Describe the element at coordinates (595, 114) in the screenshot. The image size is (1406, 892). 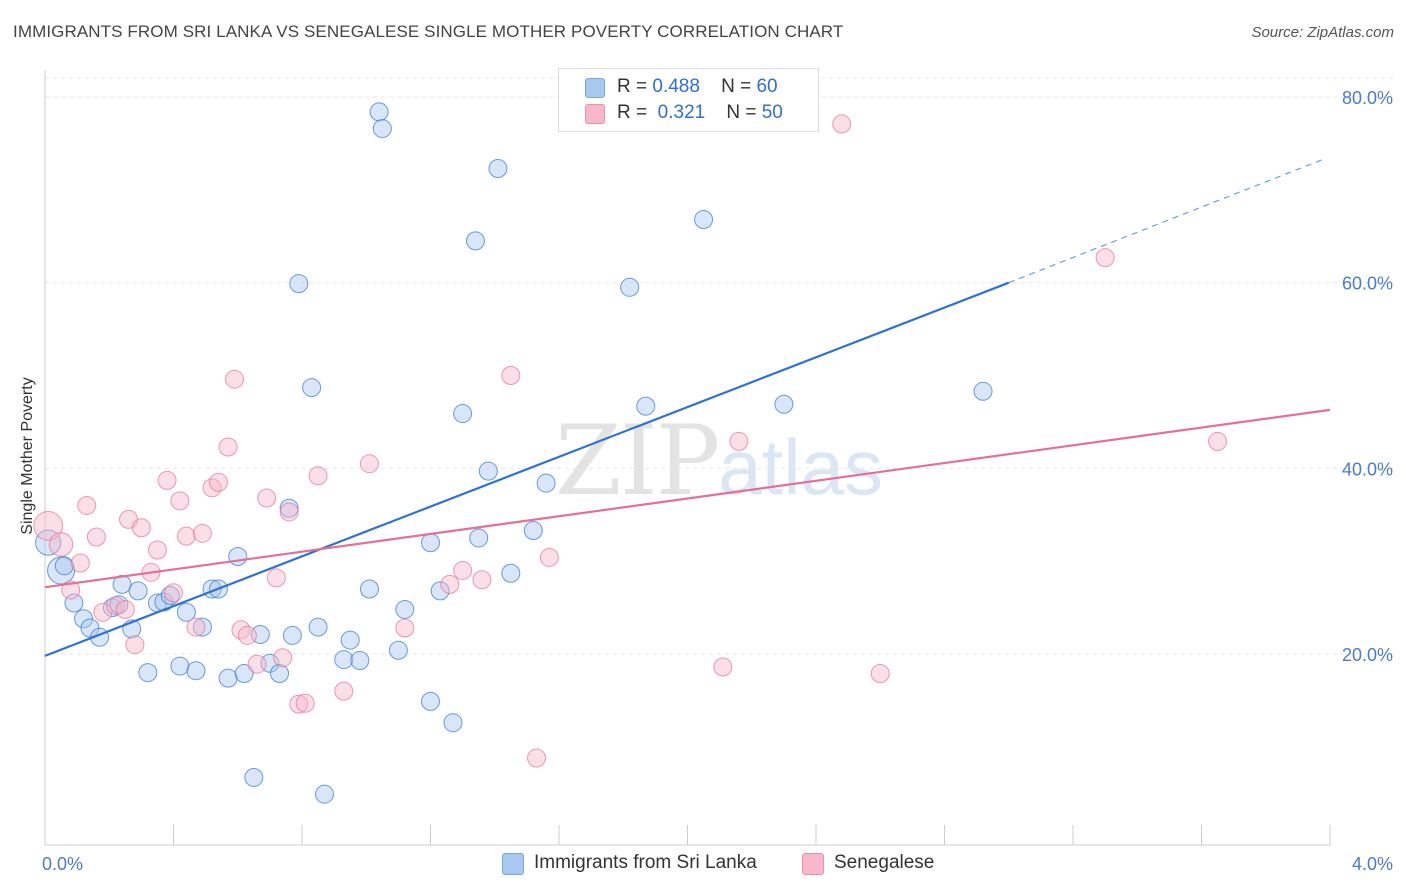
I see `legend-swatch-senegalese` at that location.